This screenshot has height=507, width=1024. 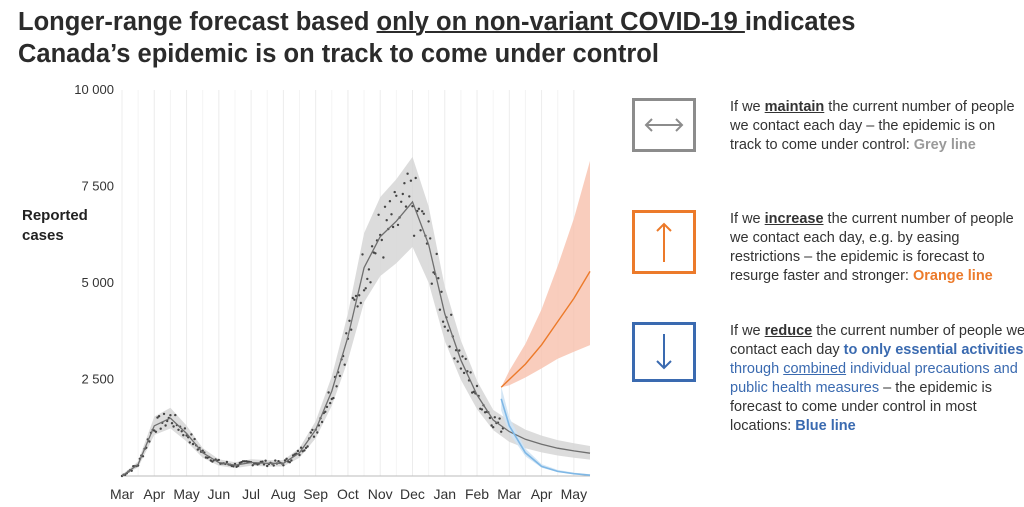 What do you see at coordinates (283, 494) in the screenshot?
I see `x-tick-label: Aug` at bounding box center [283, 494].